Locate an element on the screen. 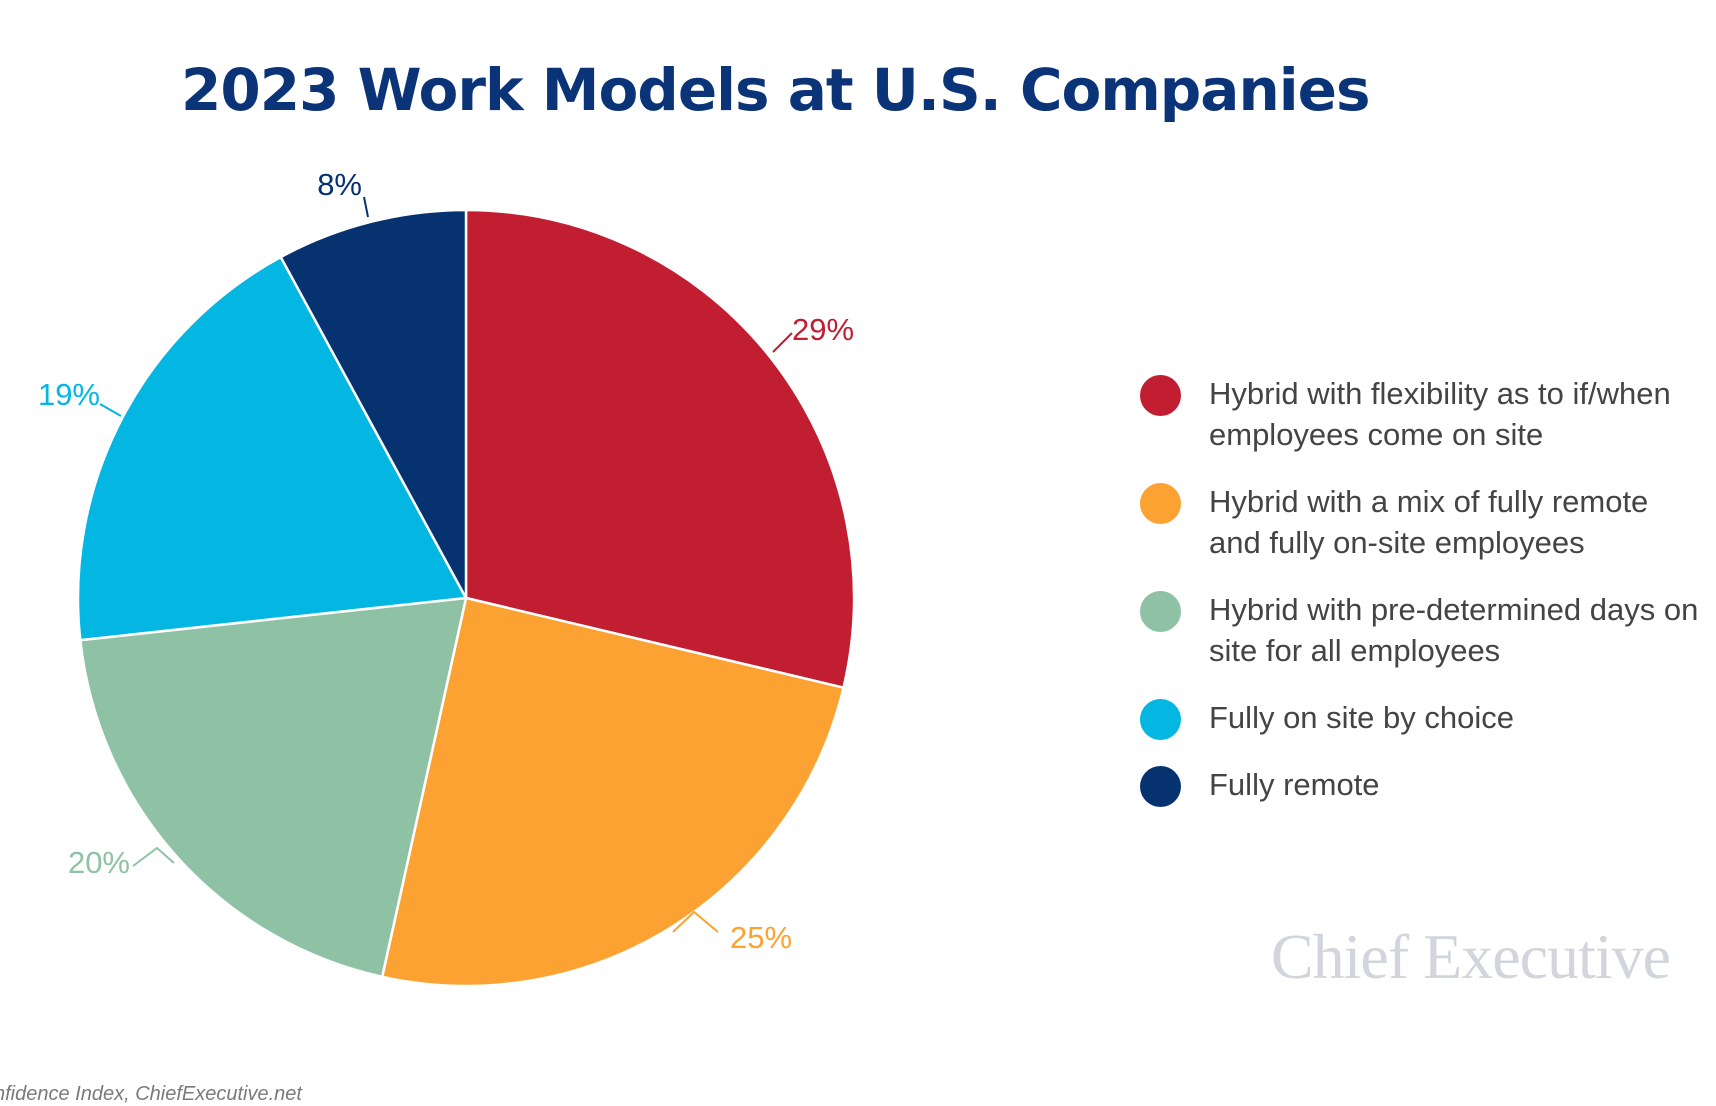 This screenshot has width=1716, height=1106. slice-value-label-3: 20% is located at coordinates (99, 862).